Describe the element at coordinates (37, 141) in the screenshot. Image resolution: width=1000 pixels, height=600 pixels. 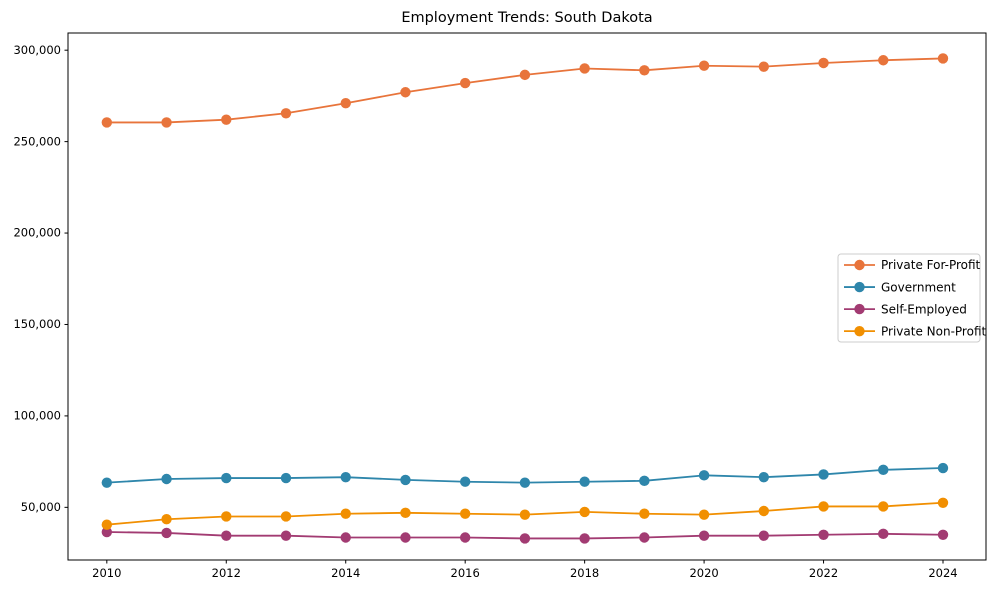
I see `y-tick-label: 250,000` at that location.